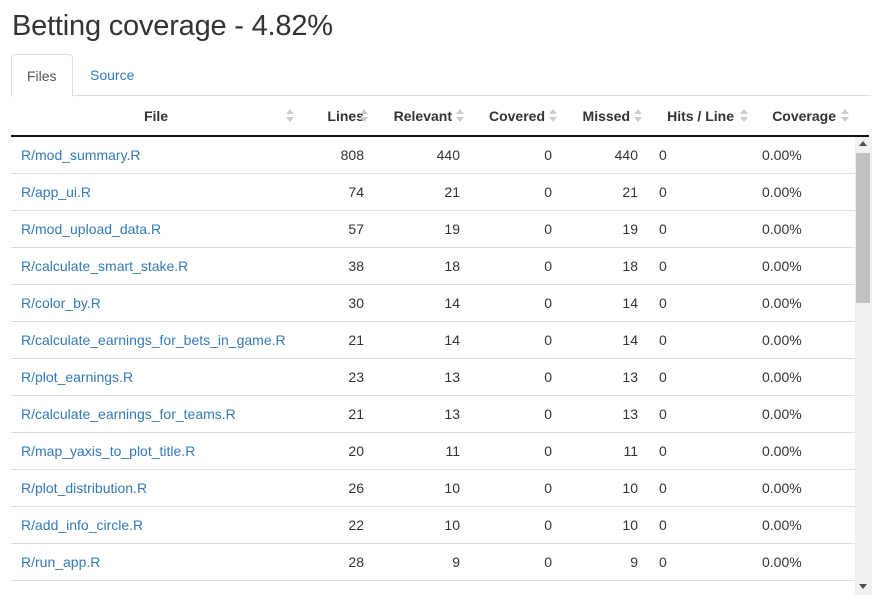 Image resolution: width=888 pixels, height=595 pixels. Describe the element at coordinates (448, 155) in the screenshot. I see `relevant-value: 440` at that location.